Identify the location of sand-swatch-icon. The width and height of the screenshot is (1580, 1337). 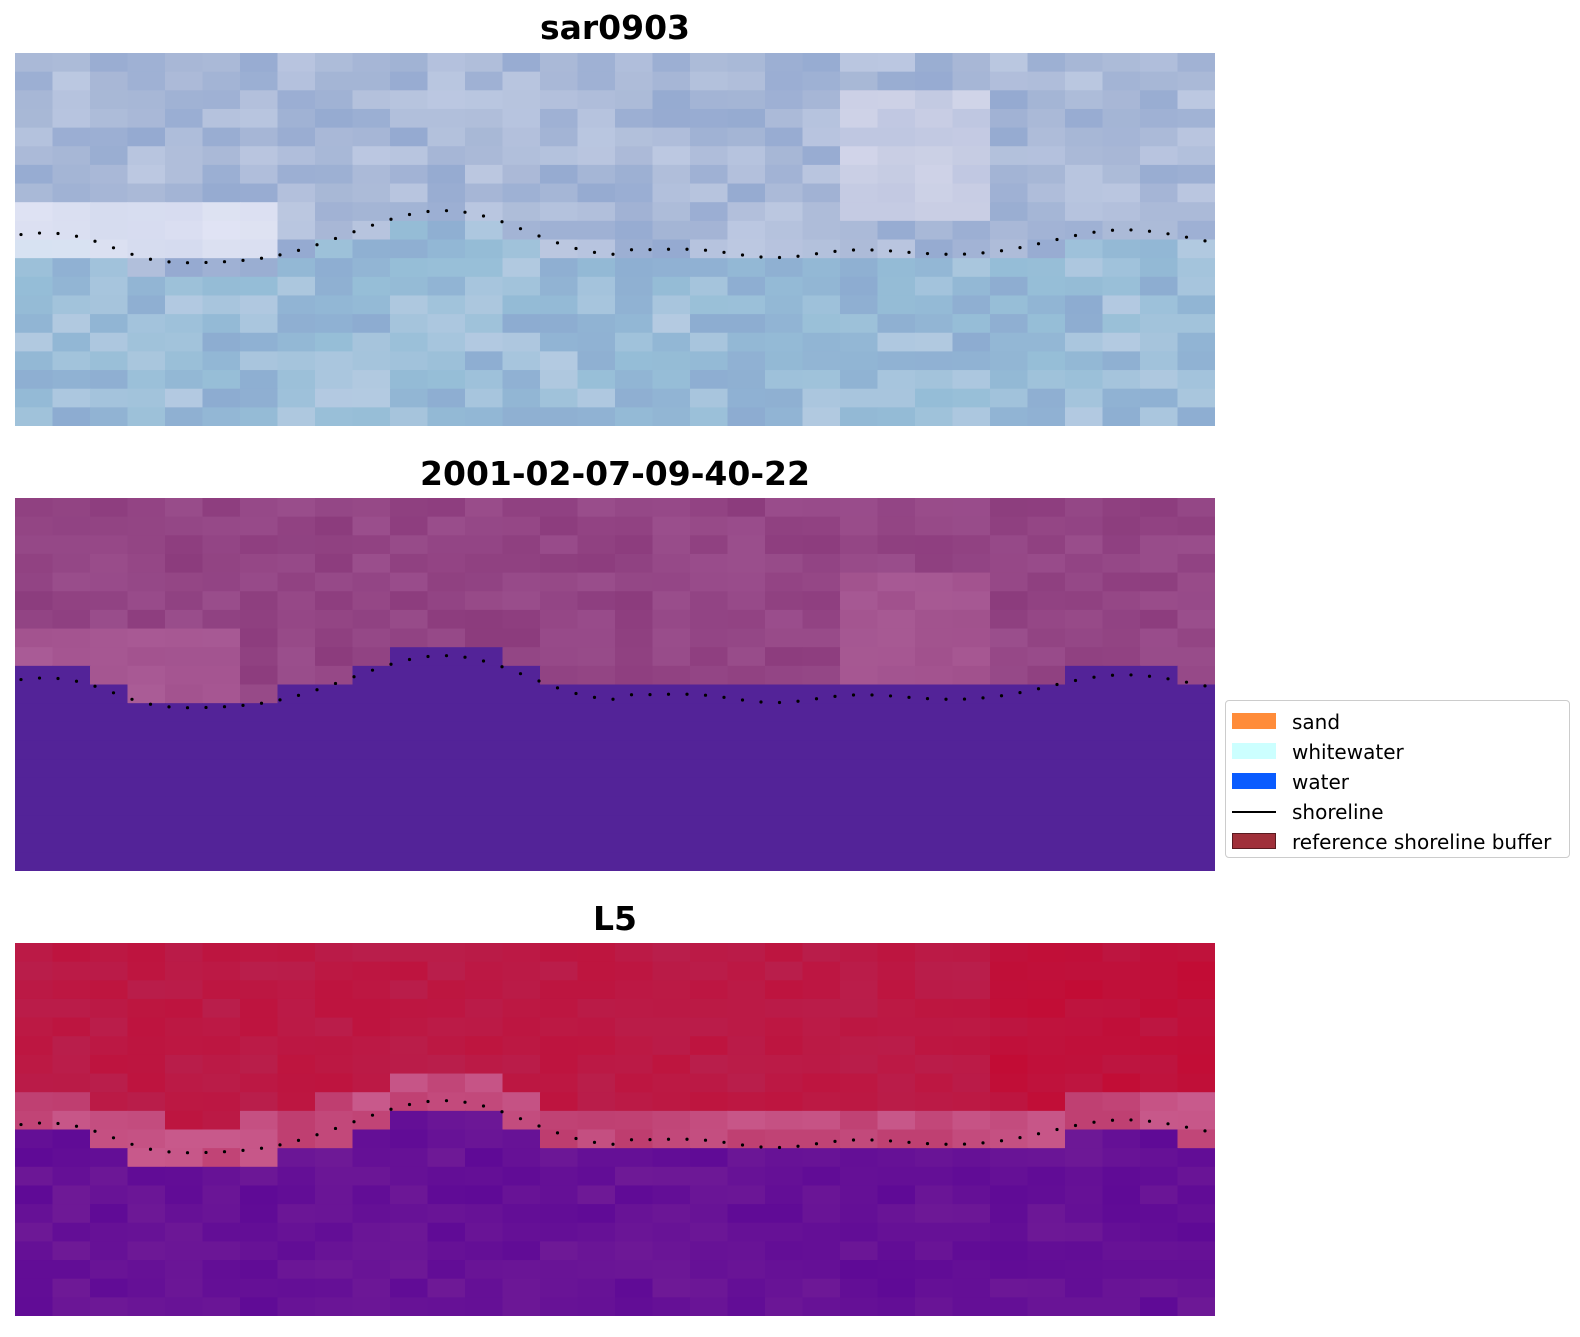
(1254, 721).